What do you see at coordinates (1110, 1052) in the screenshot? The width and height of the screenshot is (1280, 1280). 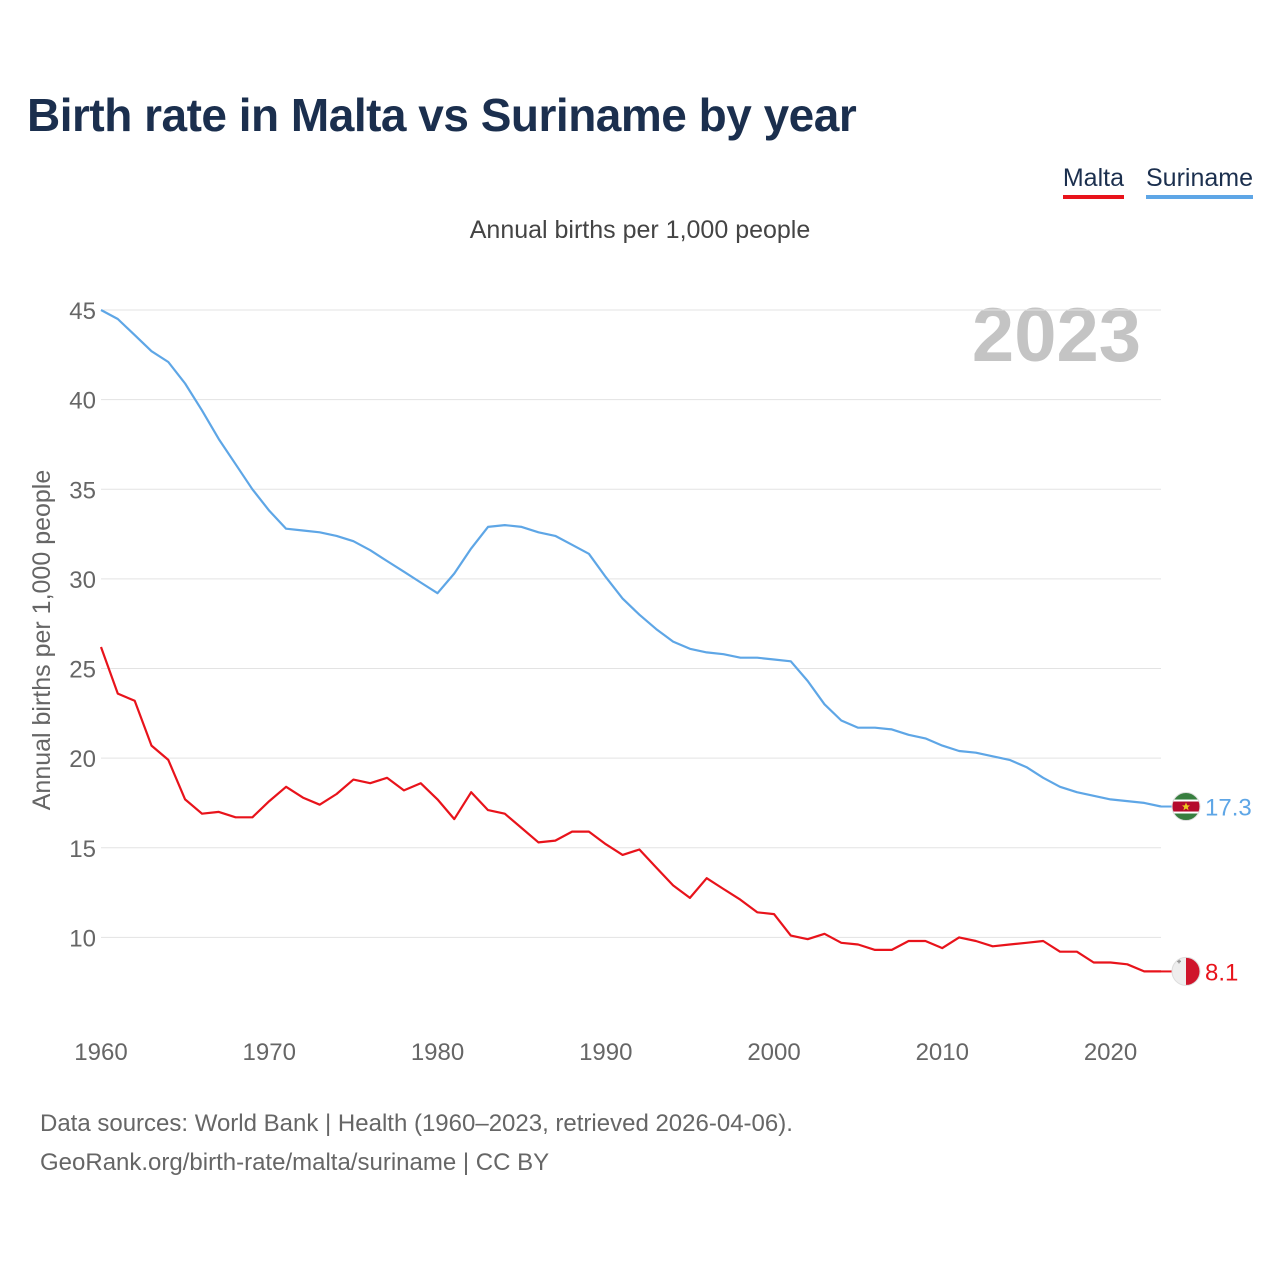 I see `x-tick-label: 2020` at bounding box center [1110, 1052].